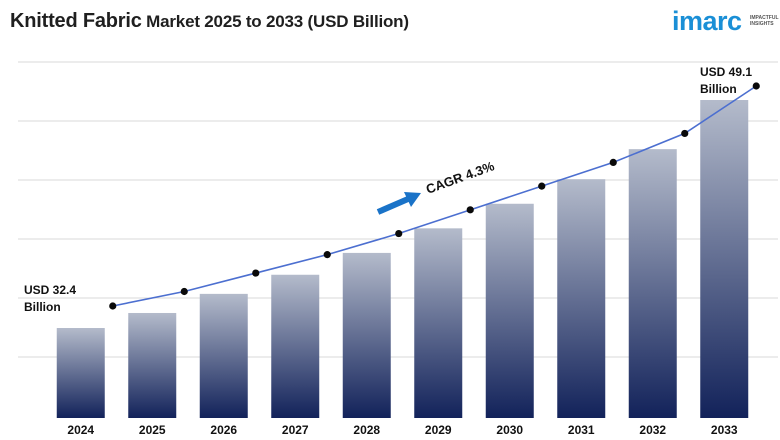 The width and height of the screenshot is (780, 440). I want to click on trend-point-2025, so click(184, 291).